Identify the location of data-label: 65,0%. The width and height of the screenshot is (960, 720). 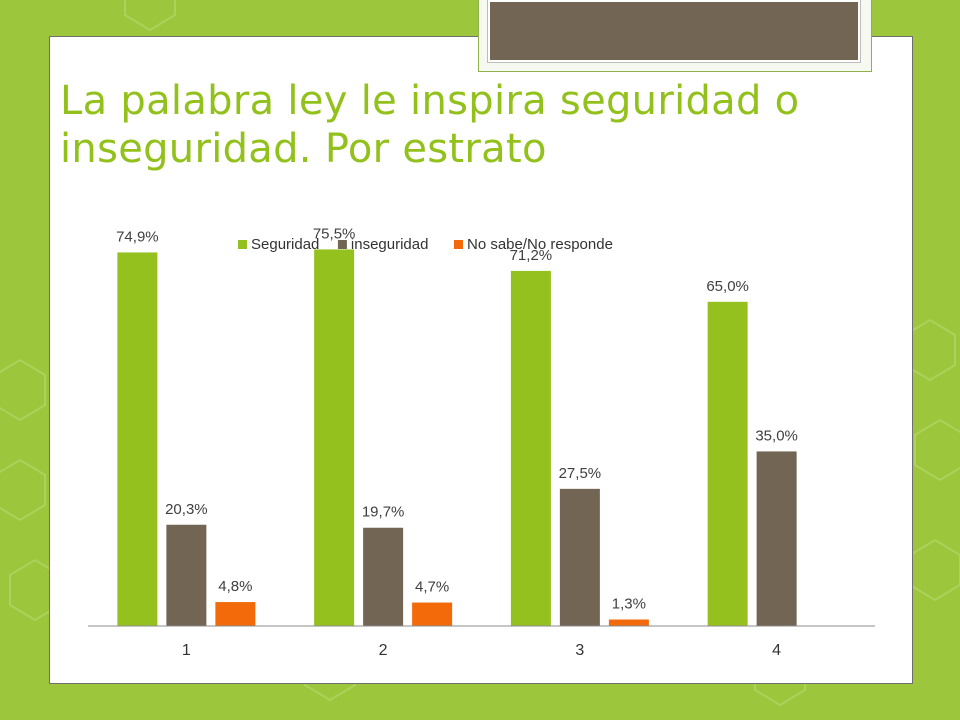
(727, 286).